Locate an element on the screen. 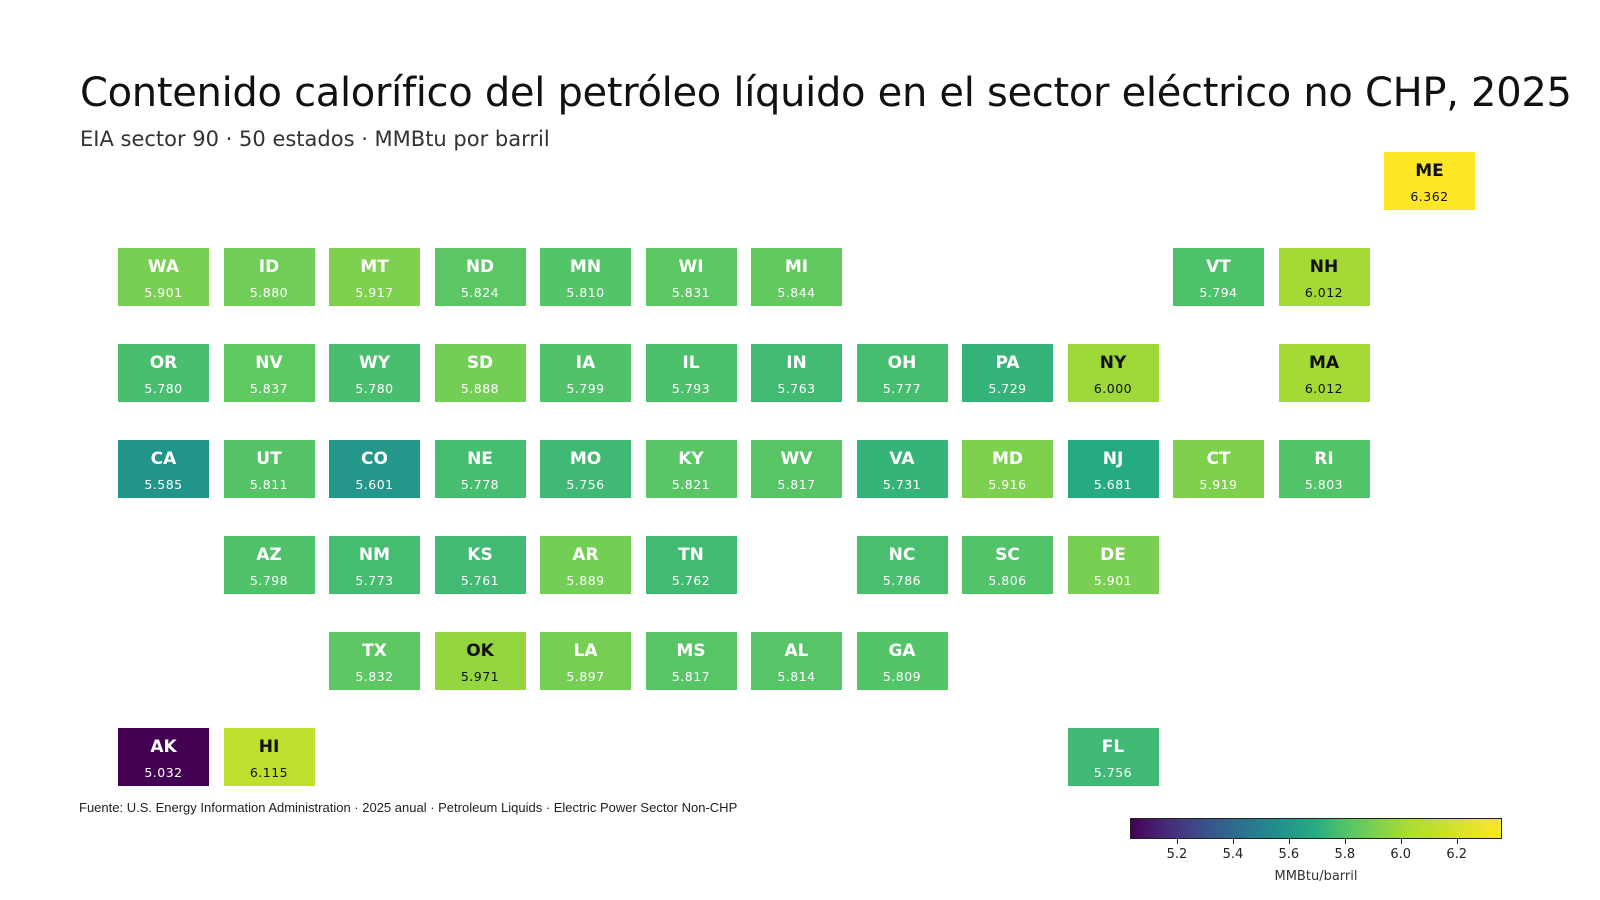  state-value: 5.778 is located at coordinates (480, 484).